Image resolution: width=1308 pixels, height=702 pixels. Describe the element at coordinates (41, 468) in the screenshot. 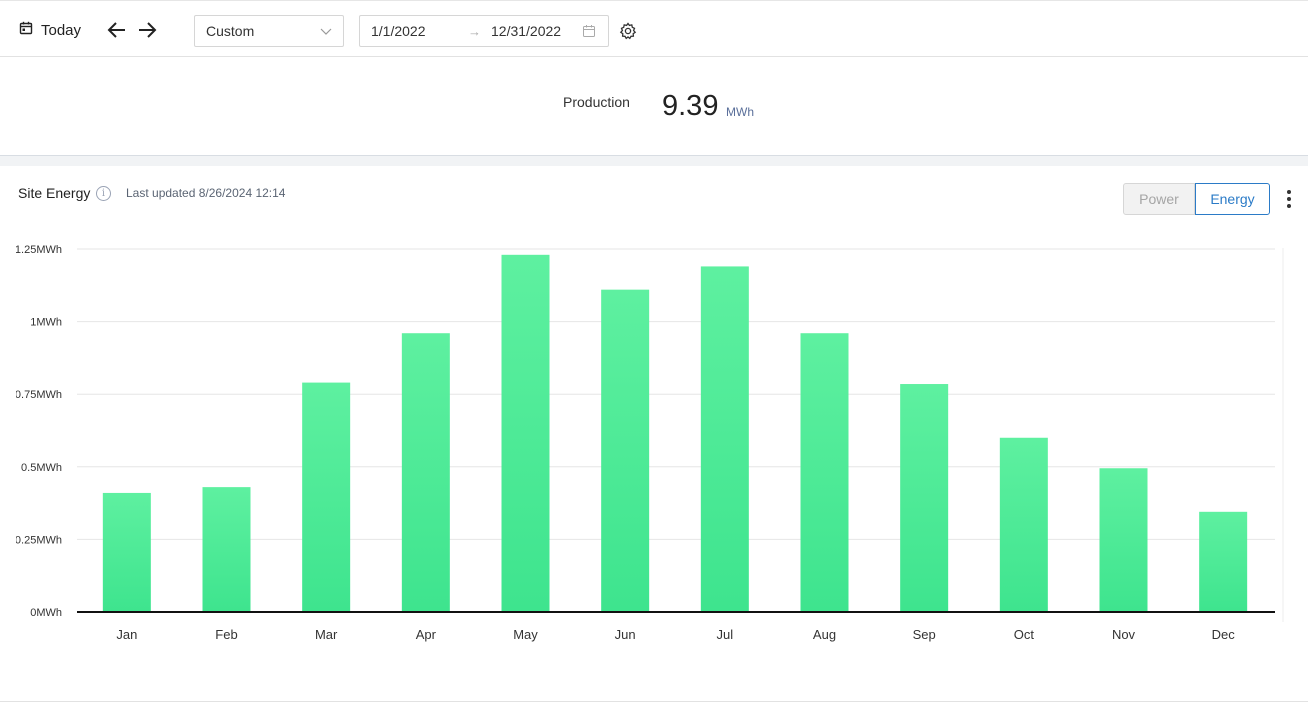

I see `y-tick-label: 0.5MWh` at that location.